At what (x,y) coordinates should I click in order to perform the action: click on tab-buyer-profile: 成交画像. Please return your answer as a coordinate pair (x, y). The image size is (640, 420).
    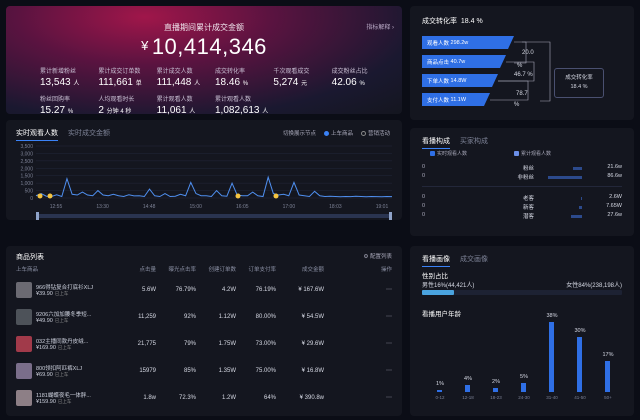
    Looking at the image, I should click on (474, 259).